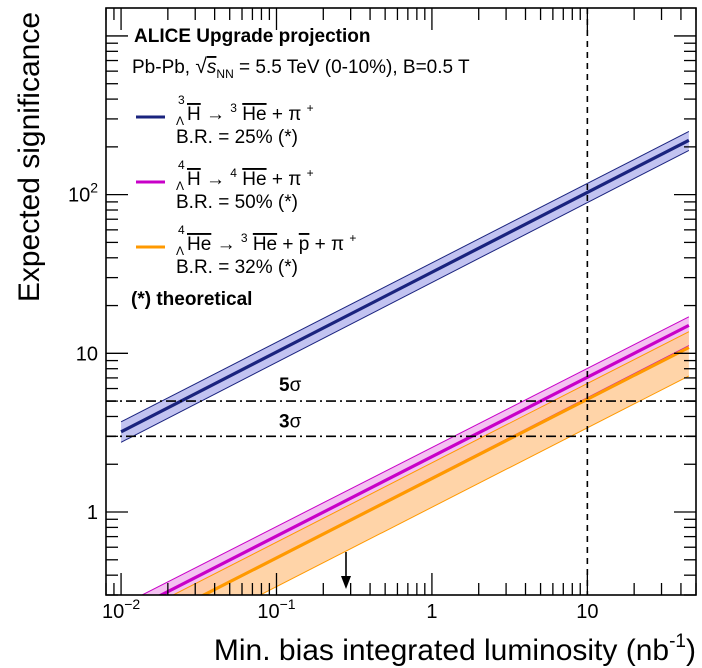  I want to click on y-tick-label: 10, so click(87, 354).